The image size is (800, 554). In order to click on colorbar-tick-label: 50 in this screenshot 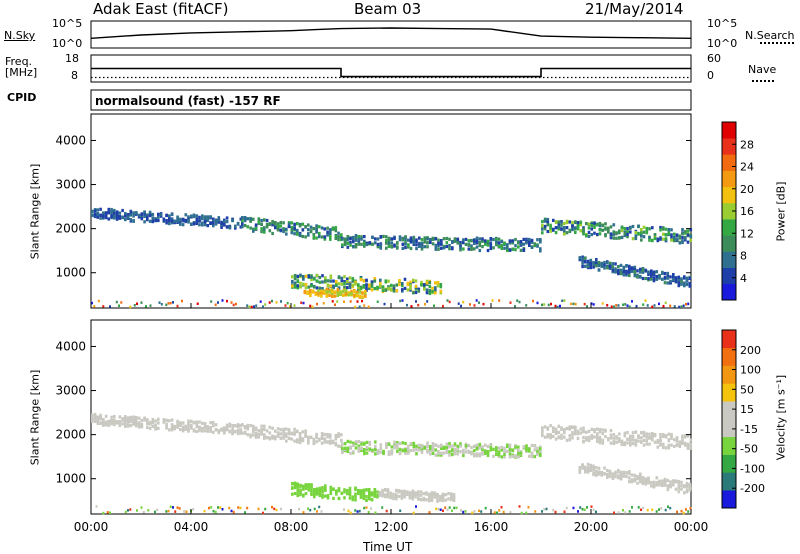, I will do `click(747, 389)`.